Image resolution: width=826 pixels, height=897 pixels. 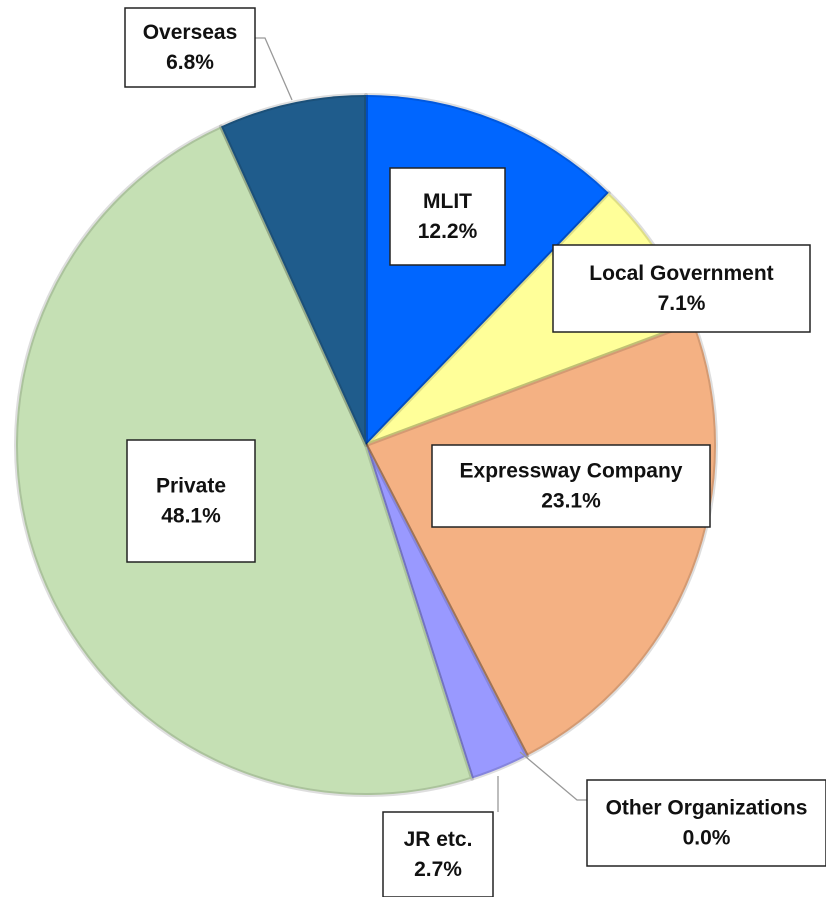 I want to click on slice-label: Overseas, so click(x=190, y=32).